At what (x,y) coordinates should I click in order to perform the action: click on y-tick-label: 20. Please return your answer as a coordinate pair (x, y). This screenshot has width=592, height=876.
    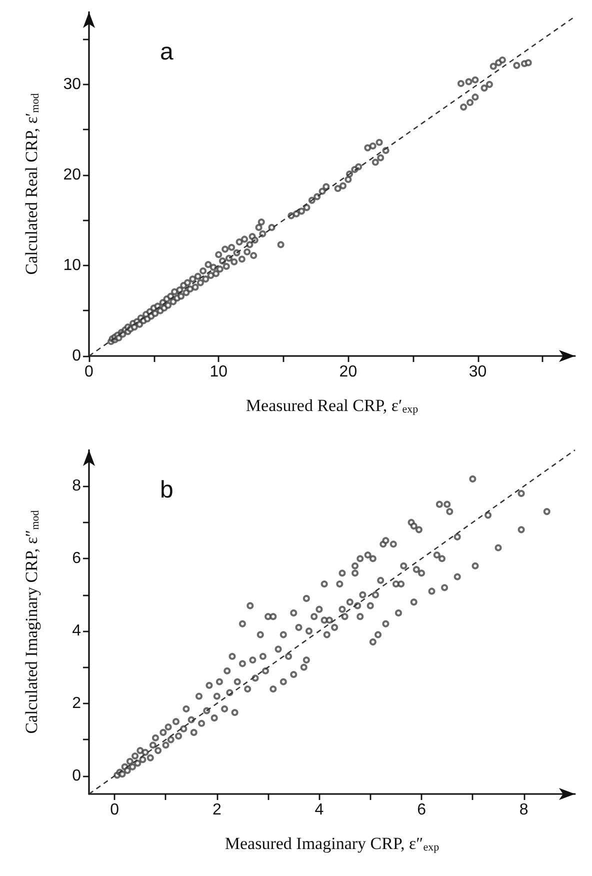
    Looking at the image, I should click on (72, 175).